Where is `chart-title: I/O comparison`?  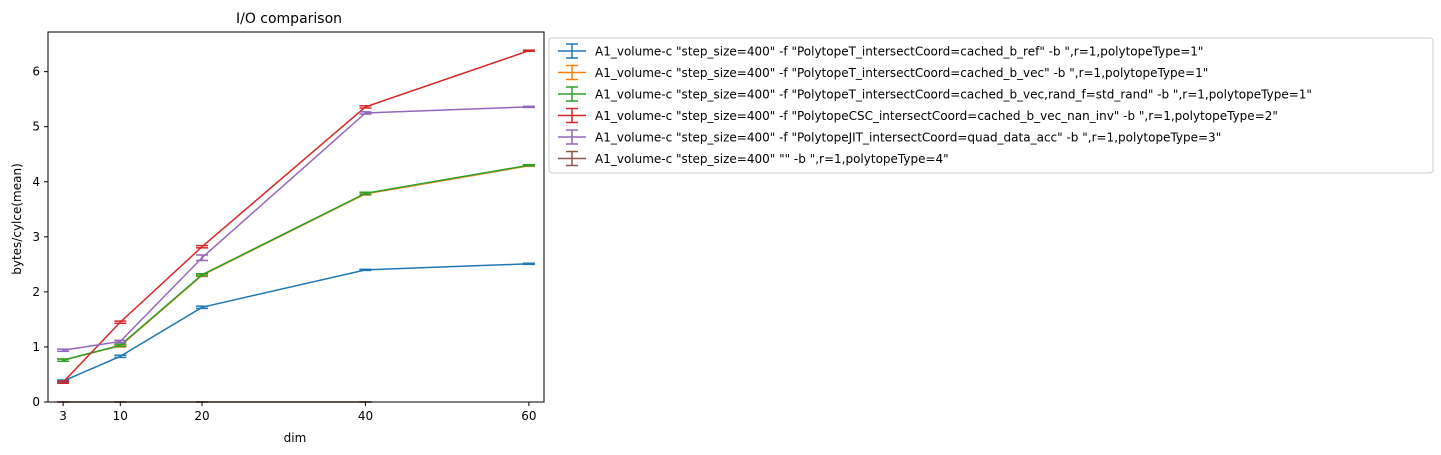 chart-title: I/O comparison is located at coordinates (289, 19).